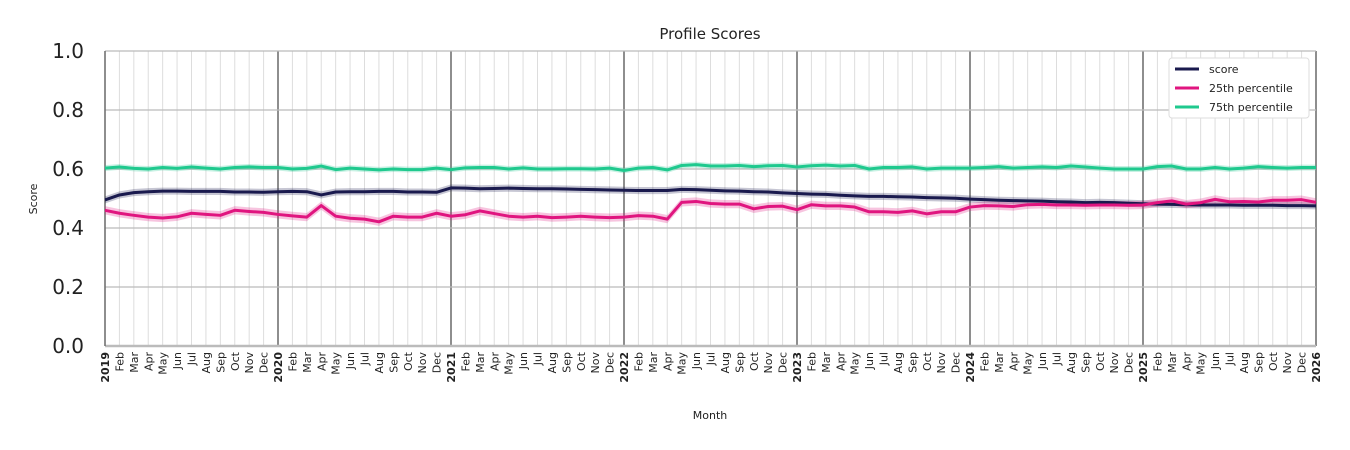 This screenshot has height=450, width=1350. I want to click on y-tick-label: 0.0, so click(68, 346).